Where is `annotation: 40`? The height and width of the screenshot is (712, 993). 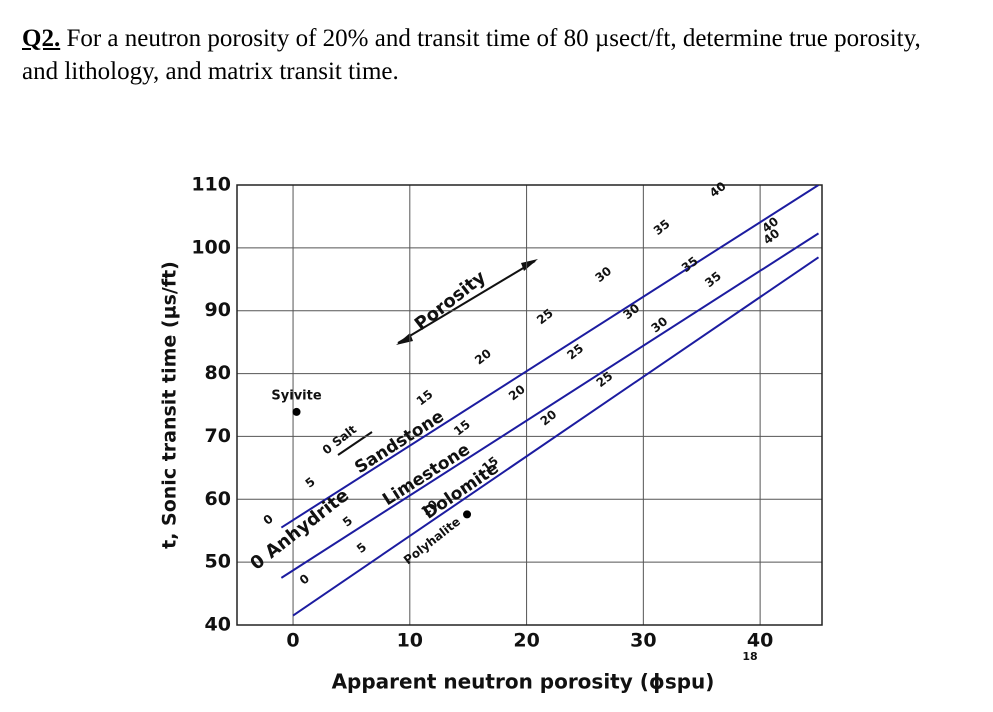 annotation: 40 is located at coordinates (718, 189).